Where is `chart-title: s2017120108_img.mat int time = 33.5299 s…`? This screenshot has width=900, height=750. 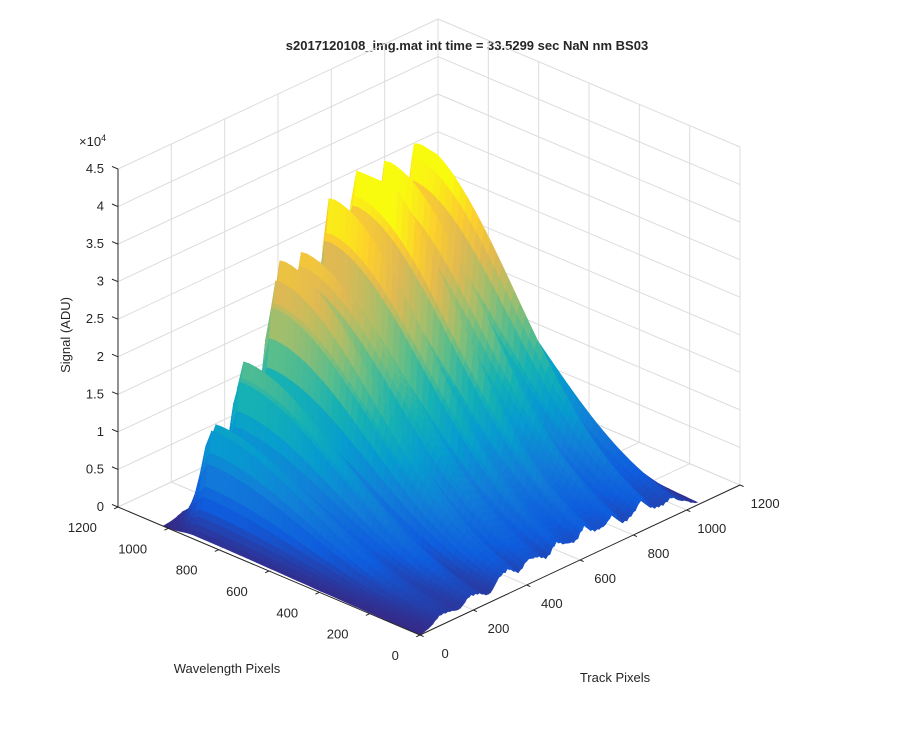
chart-title: s2017120108_img.mat int time = 33.5299 s… is located at coordinates (467, 45).